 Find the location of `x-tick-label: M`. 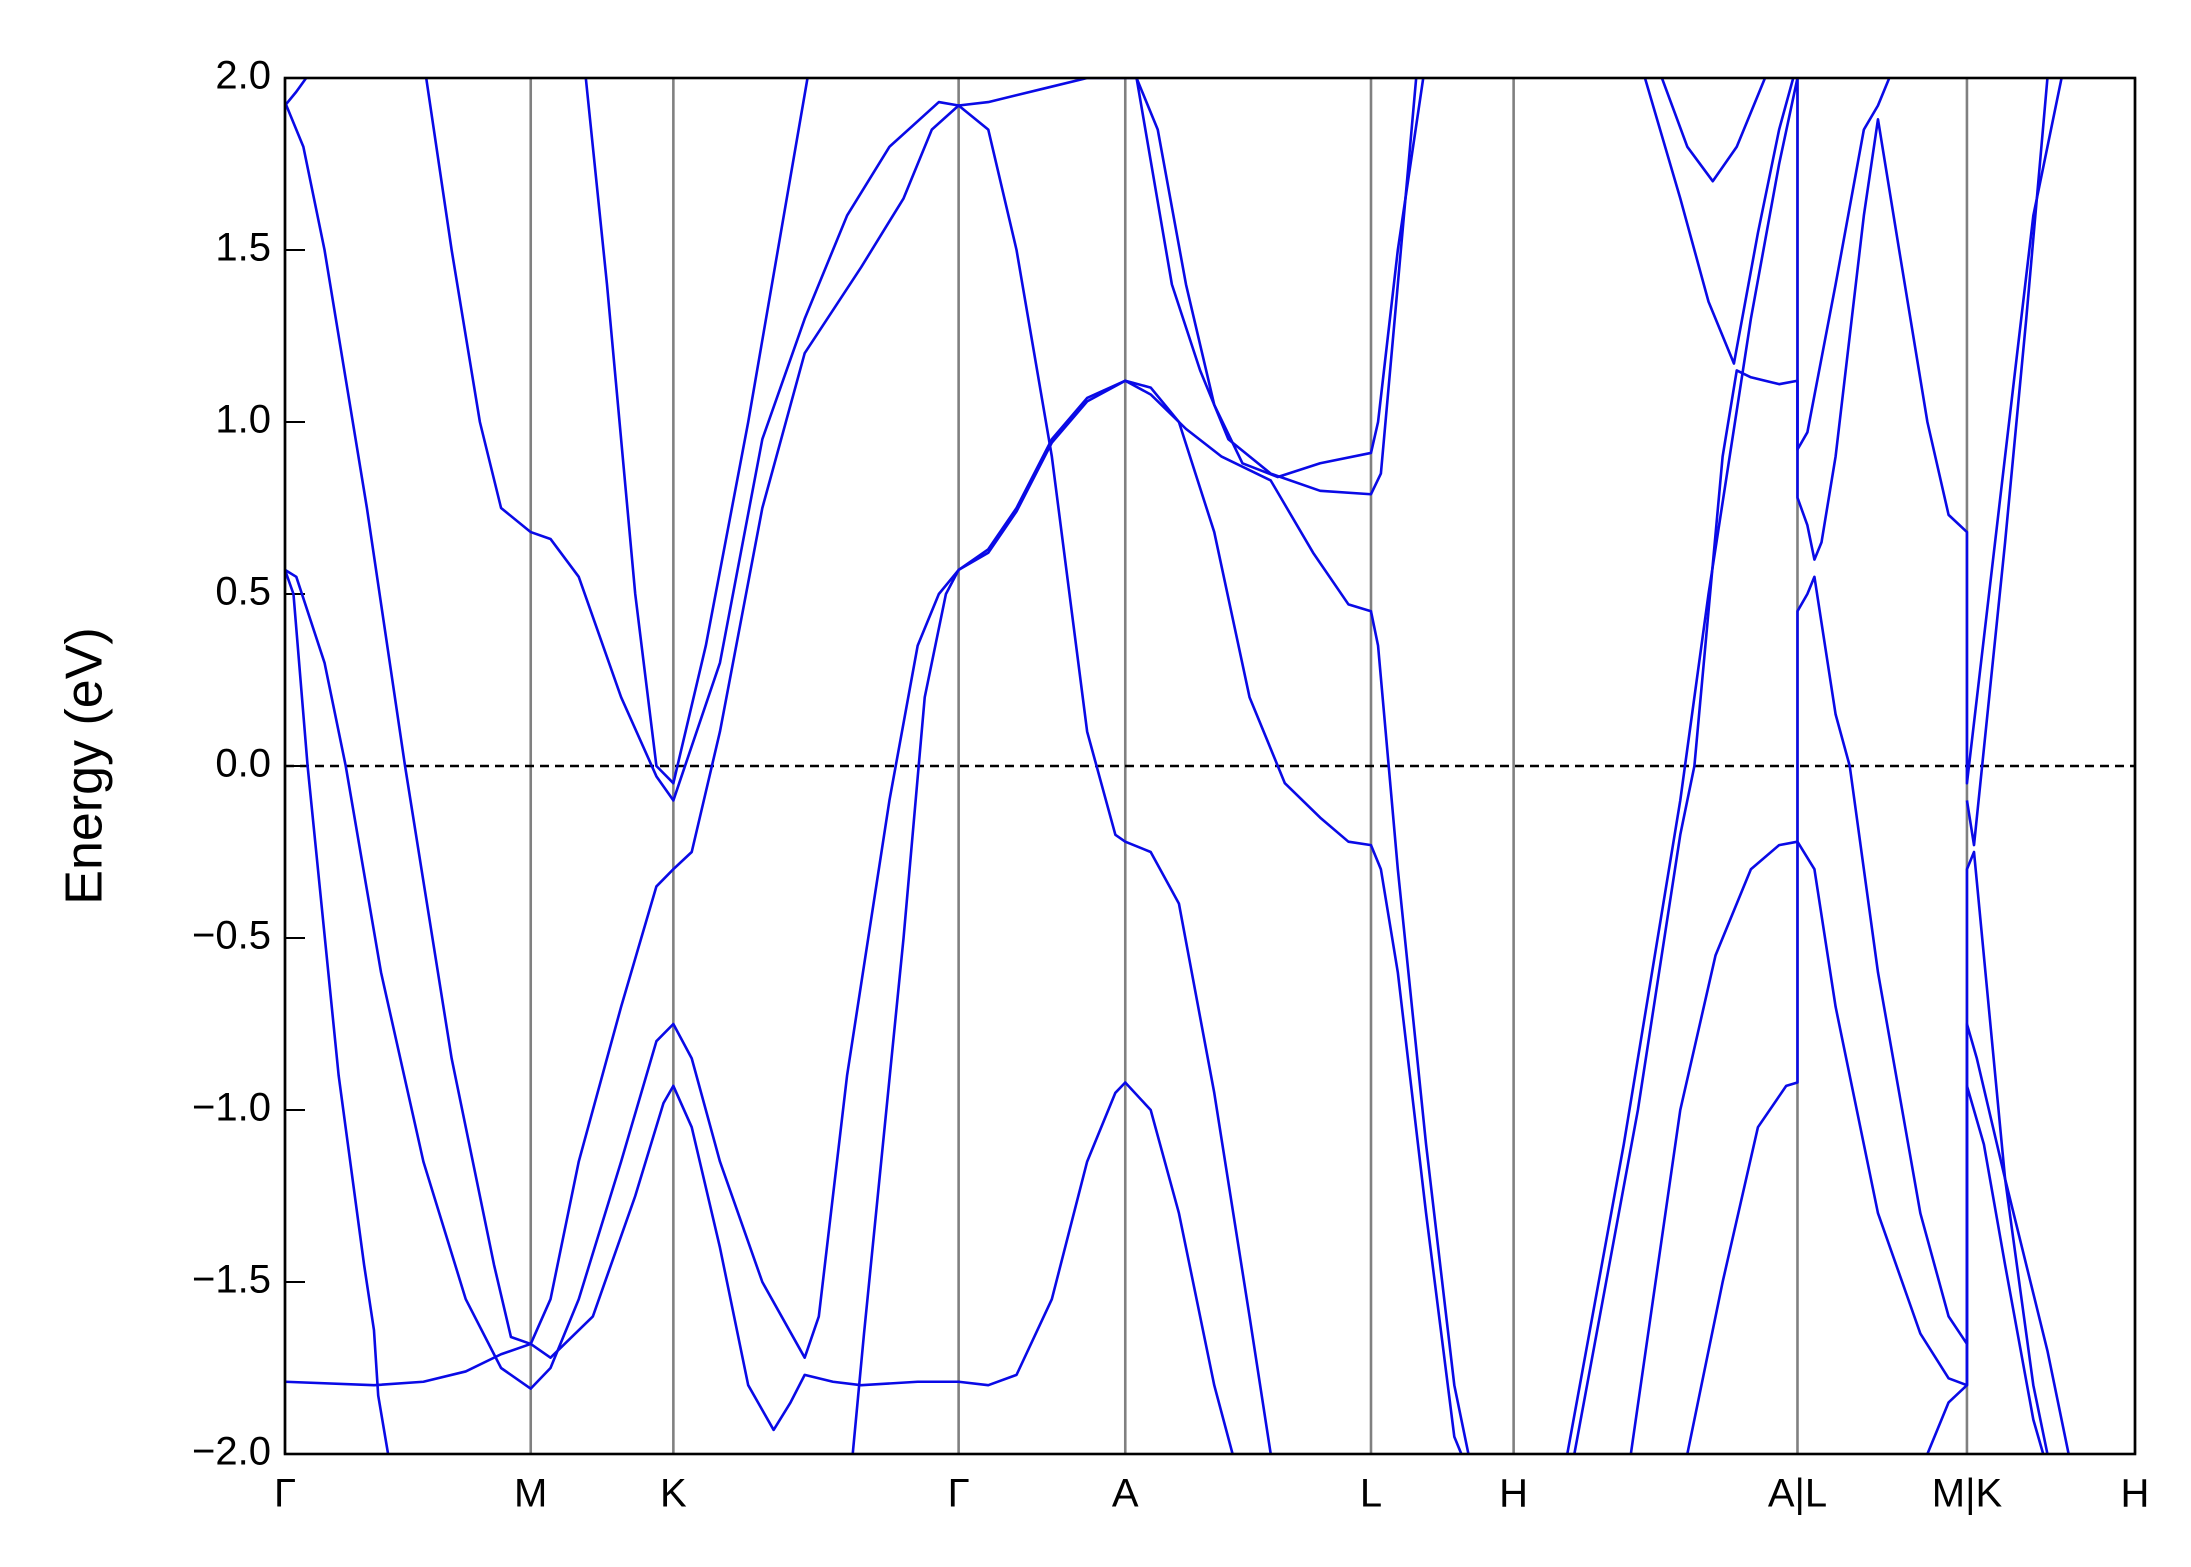

x-tick-label: M is located at coordinates (530, 1494).